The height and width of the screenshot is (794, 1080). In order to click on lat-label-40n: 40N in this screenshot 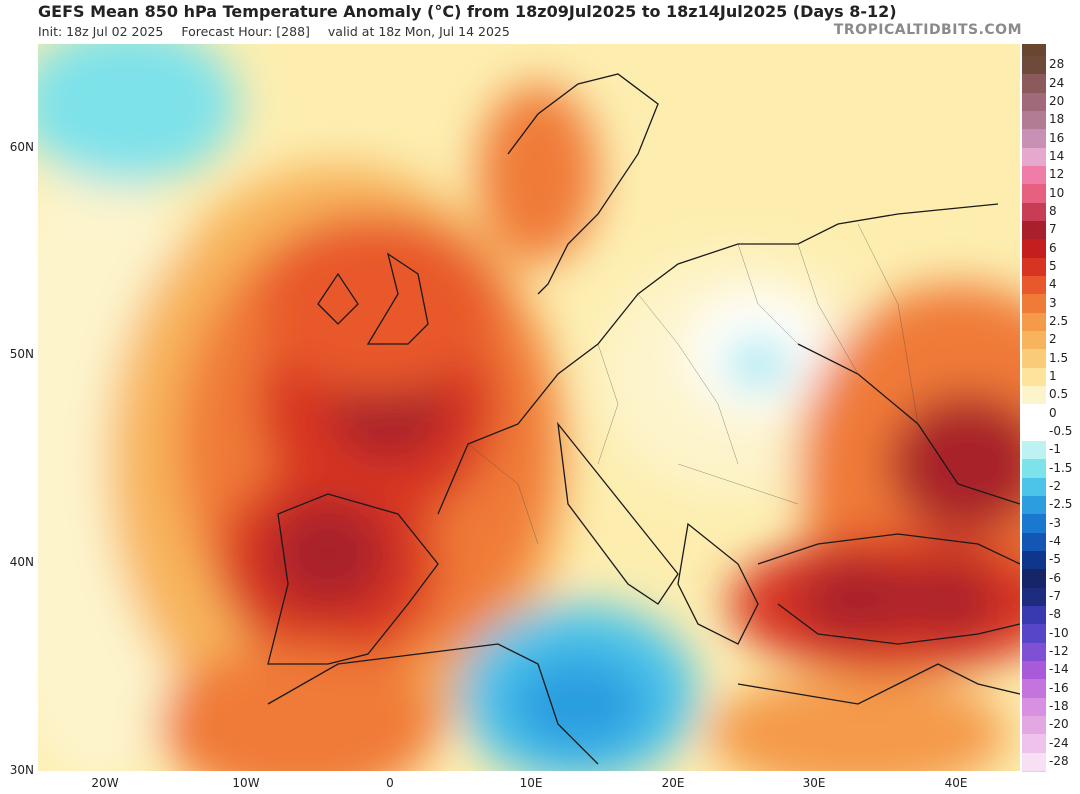, I will do `click(21, 562)`.